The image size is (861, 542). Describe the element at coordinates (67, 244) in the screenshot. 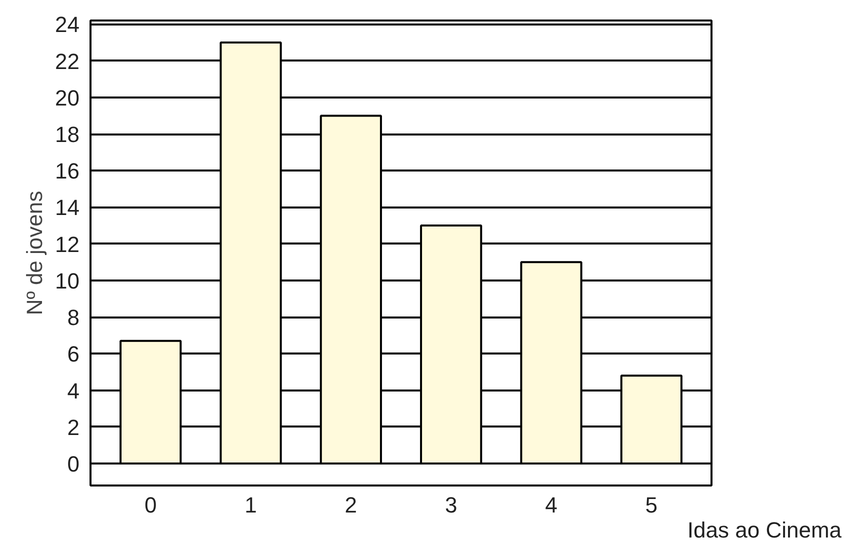

I see `y-tick-label: 12` at that location.